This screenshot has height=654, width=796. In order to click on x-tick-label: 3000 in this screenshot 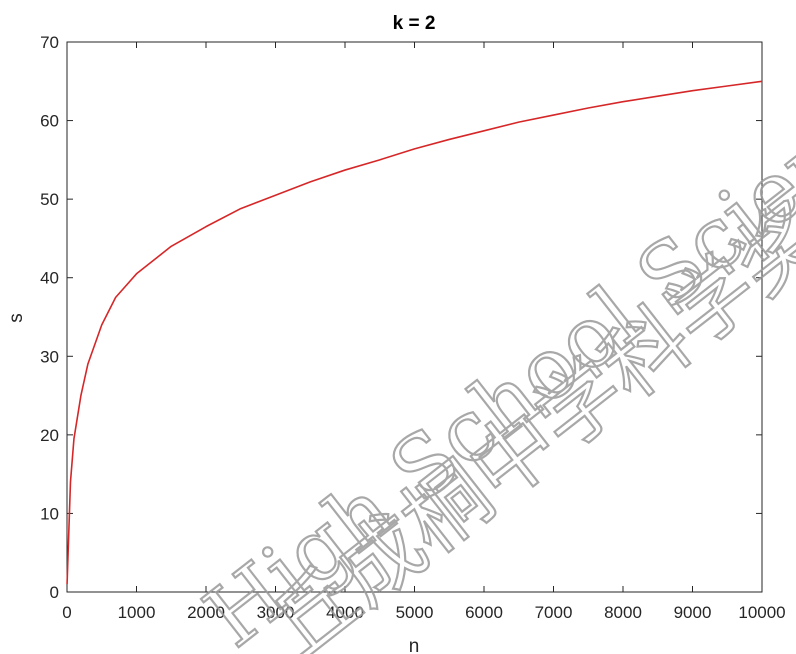, I will do `click(276, 612)`.